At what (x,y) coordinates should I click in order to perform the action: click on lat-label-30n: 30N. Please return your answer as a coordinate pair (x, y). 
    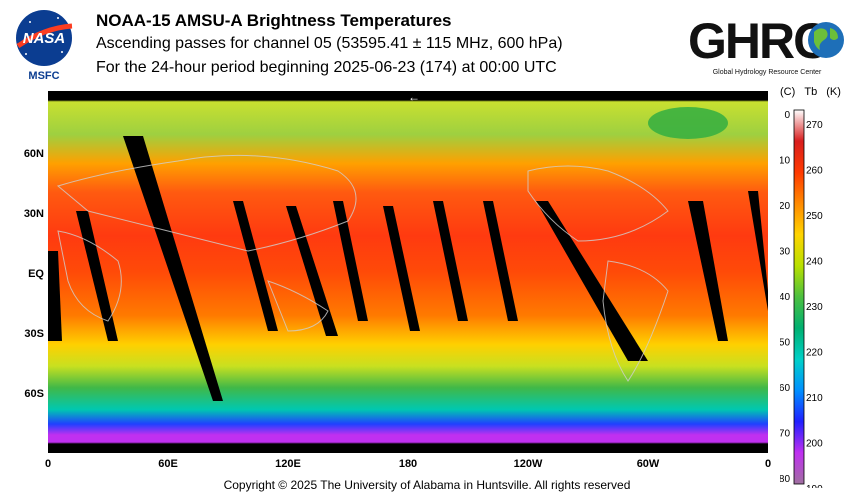
    Looking at the image, I should click on (33, 214).